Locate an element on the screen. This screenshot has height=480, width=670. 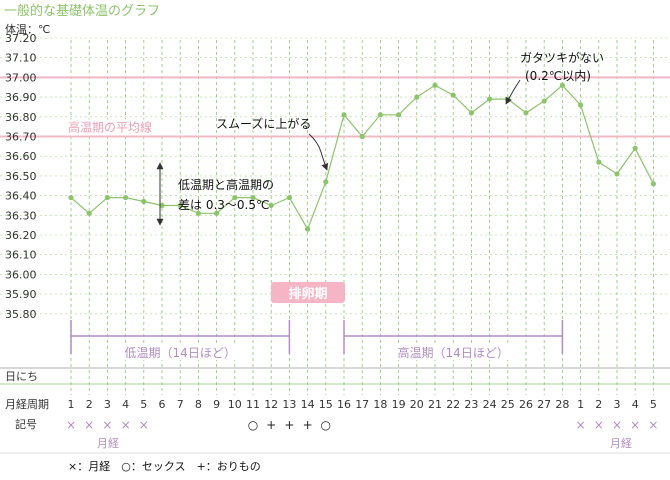
low-phase-bracket-label-bg is located at coordinates (180, 352).